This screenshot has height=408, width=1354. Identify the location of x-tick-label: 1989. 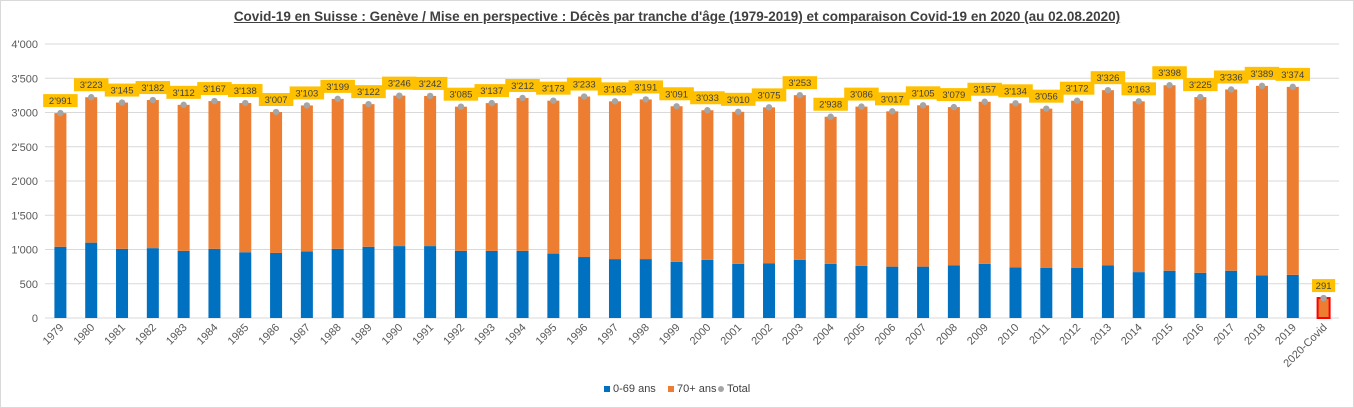
(362, 335).